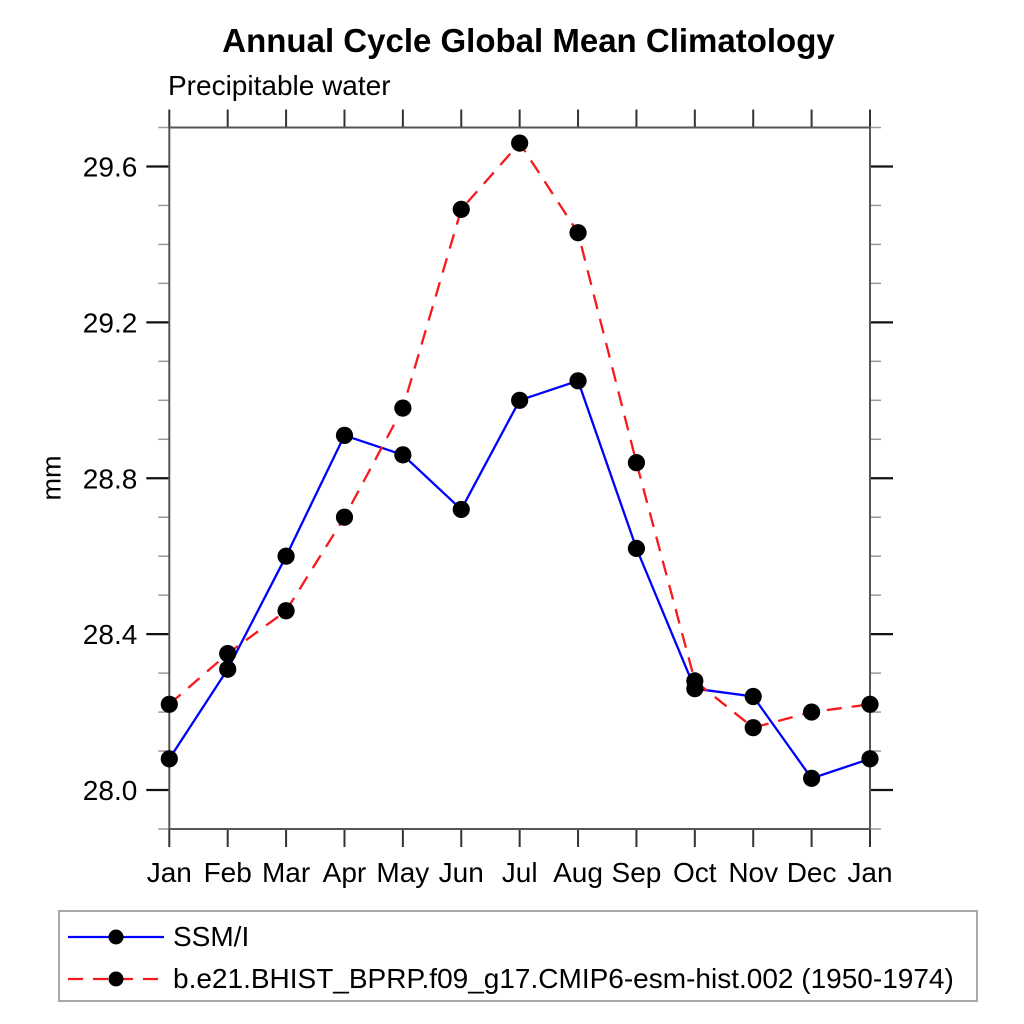  Describe the element at coordinates (211, 936) in the screenshot. I see `legend-label-ssmi: SSM/I` at that location.